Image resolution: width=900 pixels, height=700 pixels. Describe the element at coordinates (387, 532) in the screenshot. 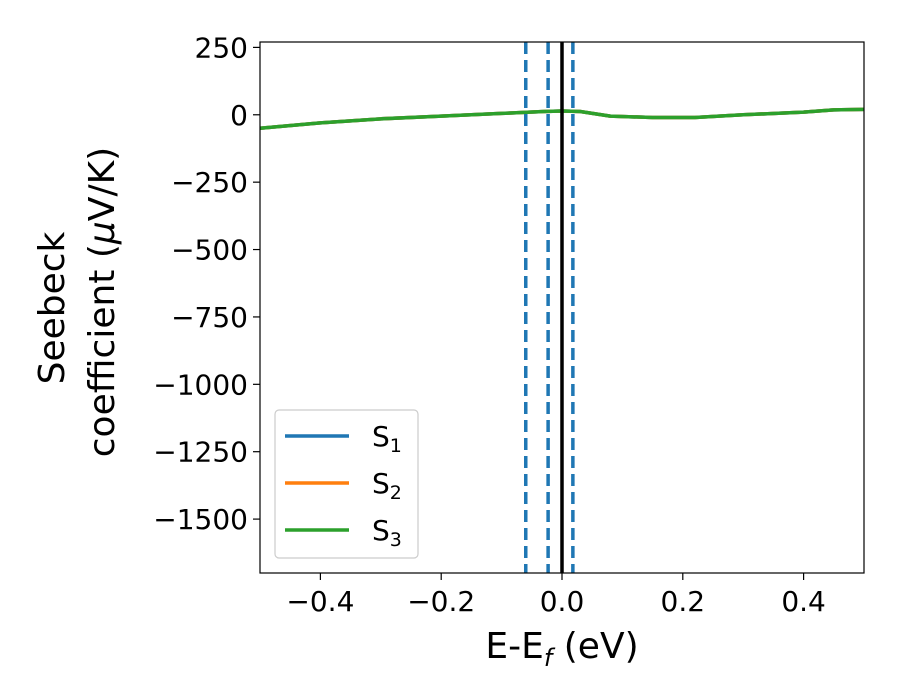

I see `legend-label-3: S3` at that location.